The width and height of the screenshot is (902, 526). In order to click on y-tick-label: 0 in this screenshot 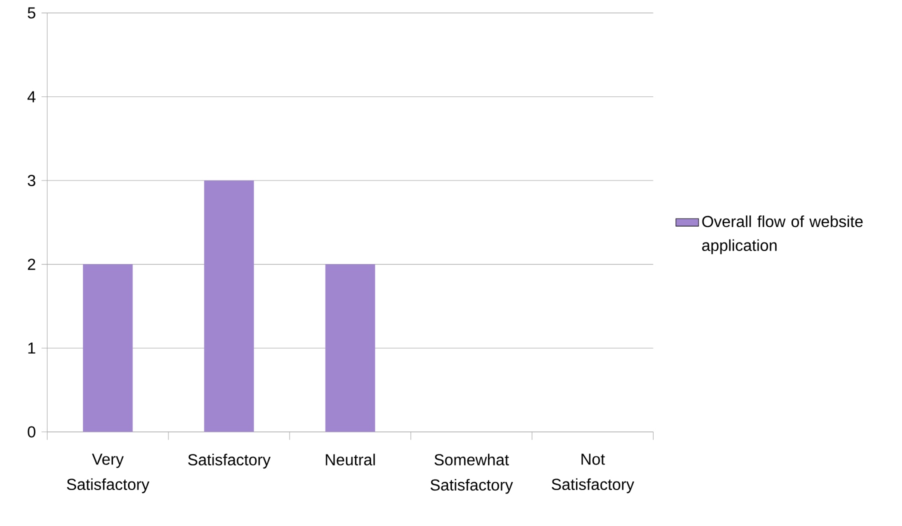, I will do `click(32, 432)`.